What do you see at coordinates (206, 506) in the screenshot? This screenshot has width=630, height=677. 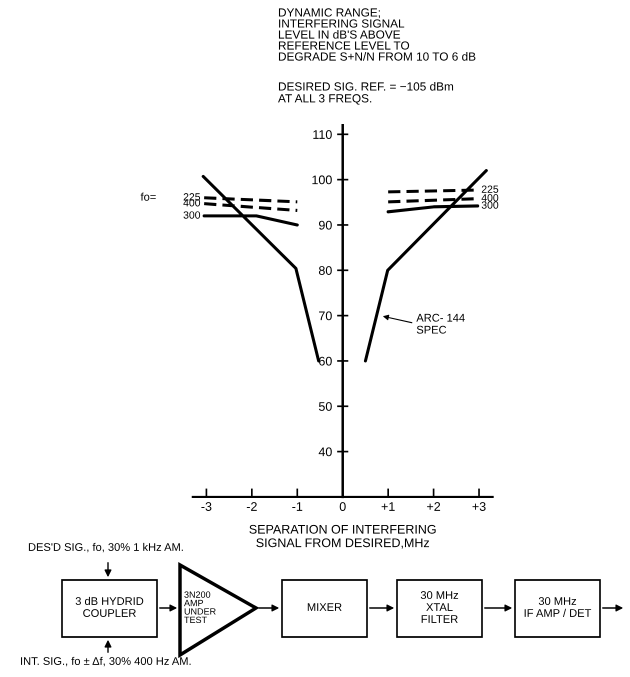 I see `x-tick-label: -3` at bounding box center [206, 506].